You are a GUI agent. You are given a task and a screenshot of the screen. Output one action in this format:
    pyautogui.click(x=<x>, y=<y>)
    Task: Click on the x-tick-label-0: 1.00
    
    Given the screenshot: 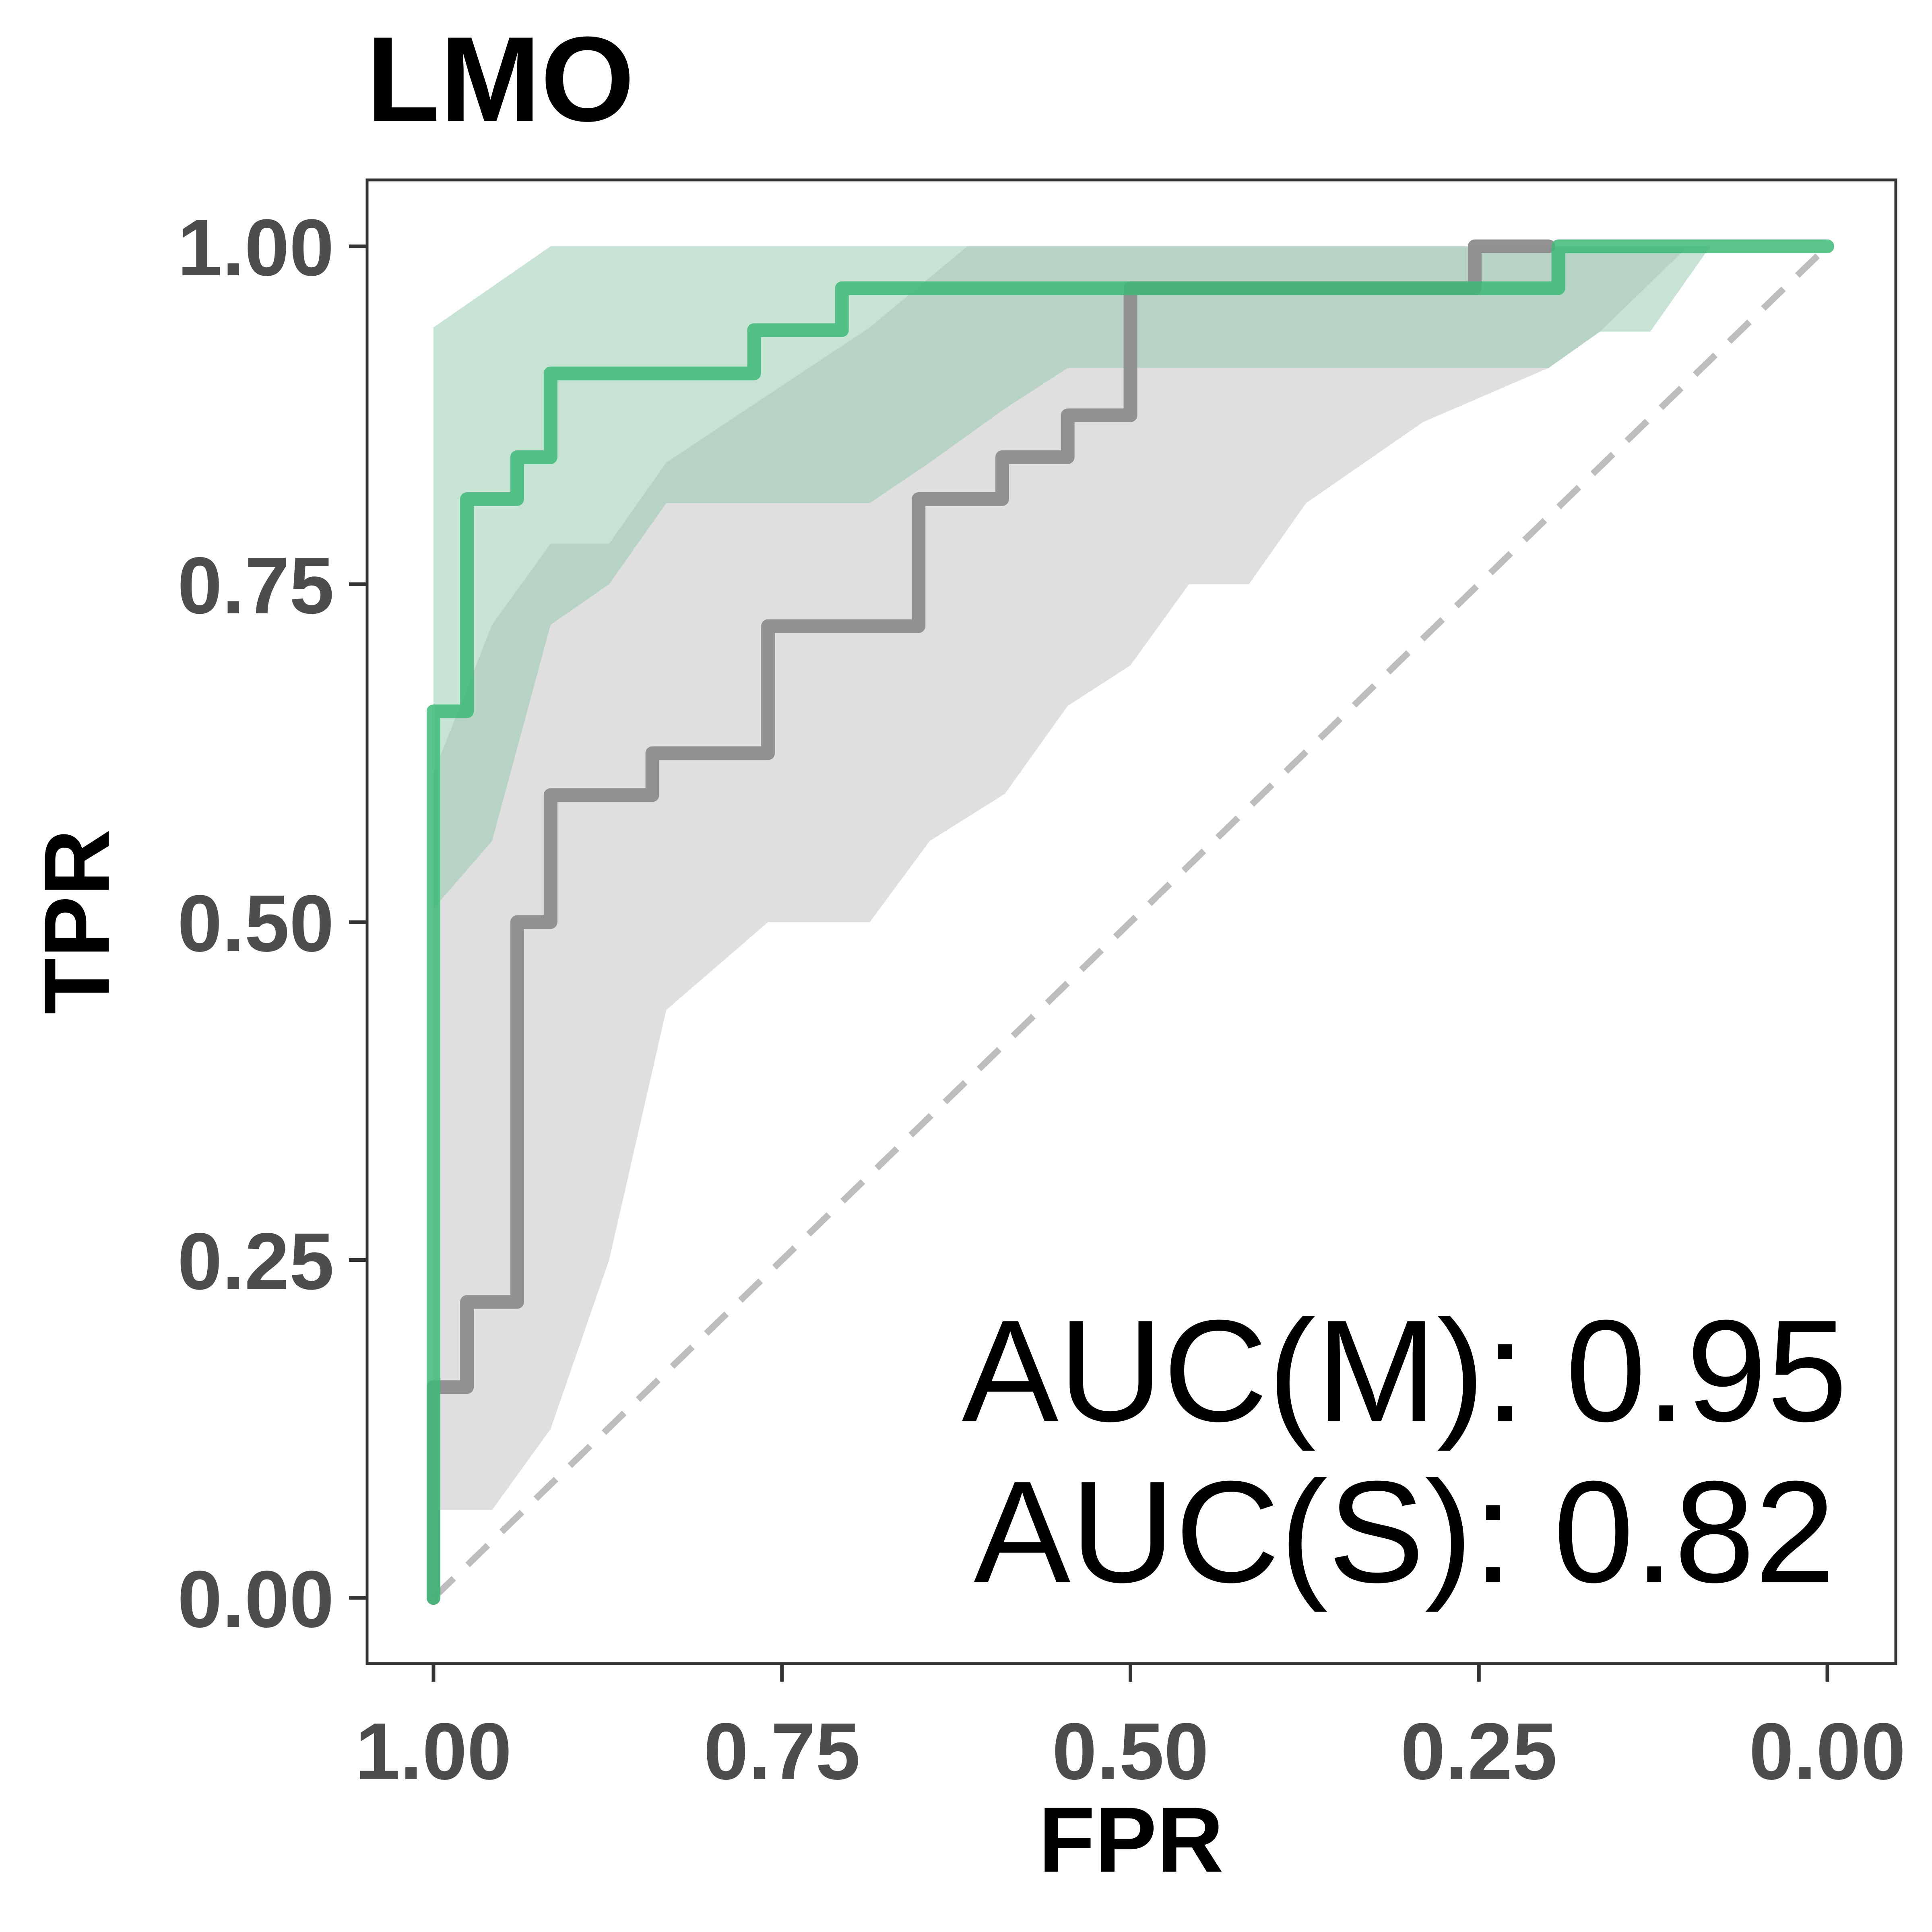 What is the action you would take?
    pyautogui.click(x=433, y=1751)
    